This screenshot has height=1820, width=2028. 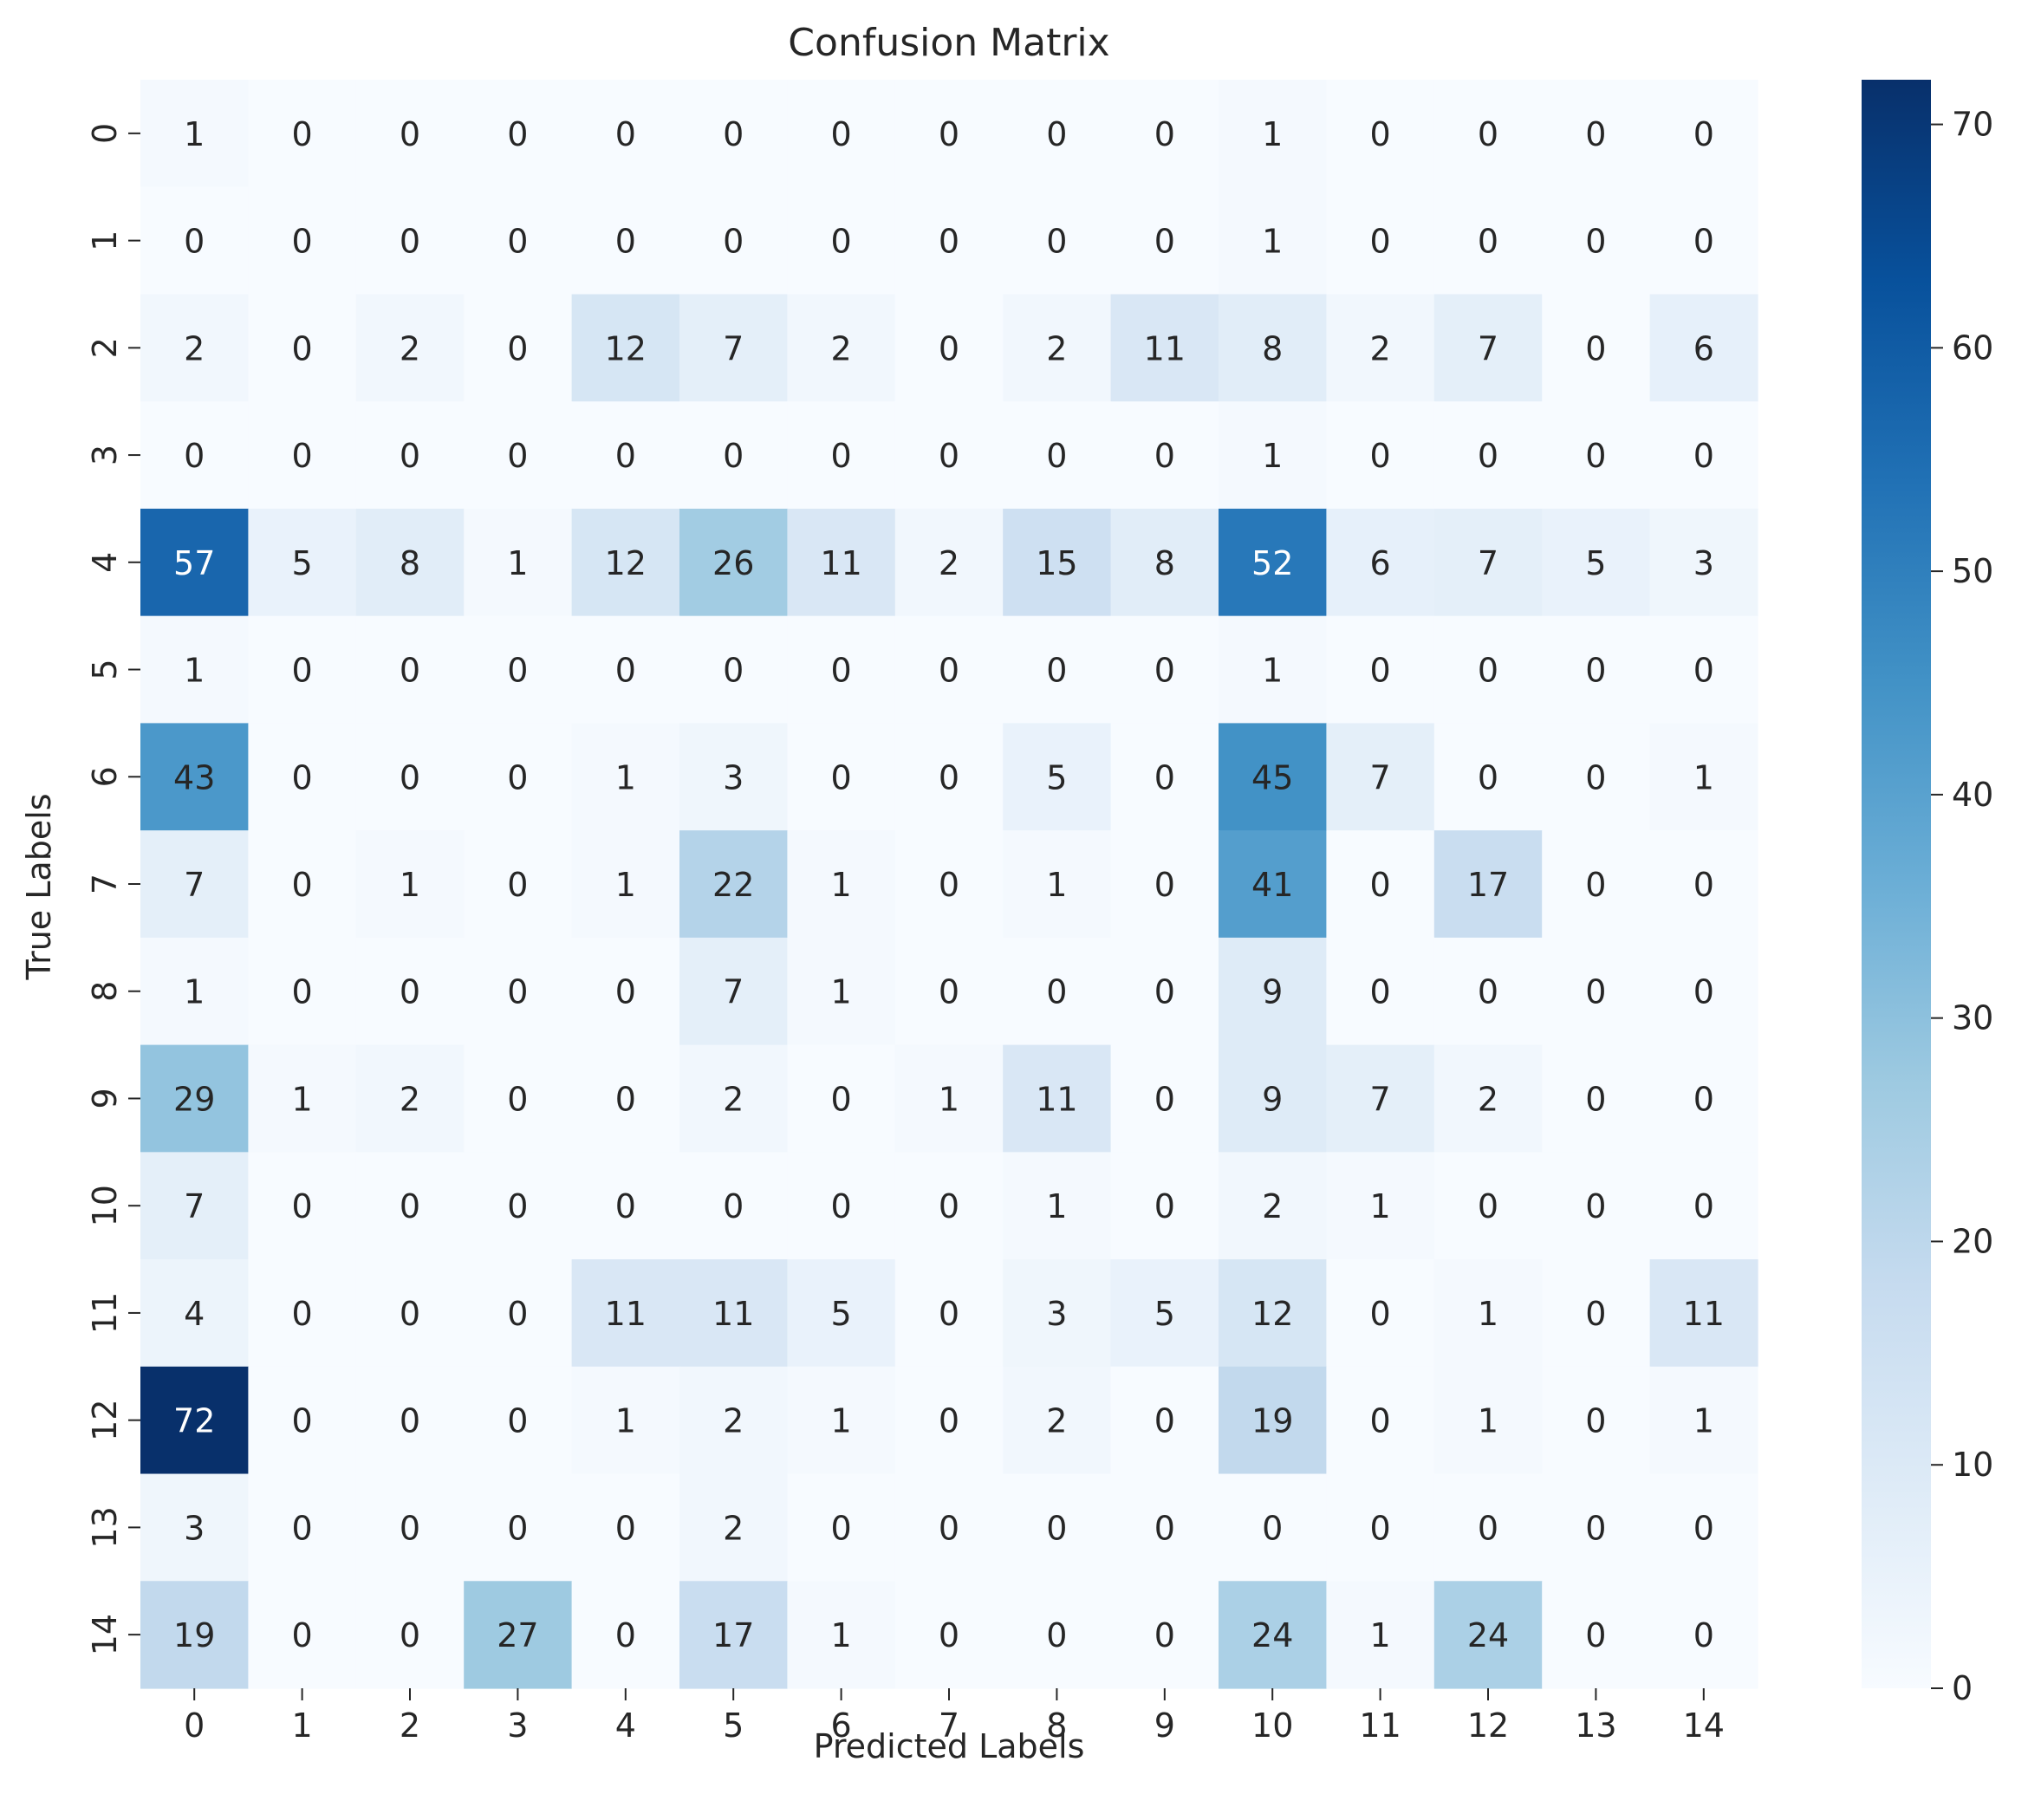 I want to click on cell-value-label: 3, so click(x=194, y=1528).